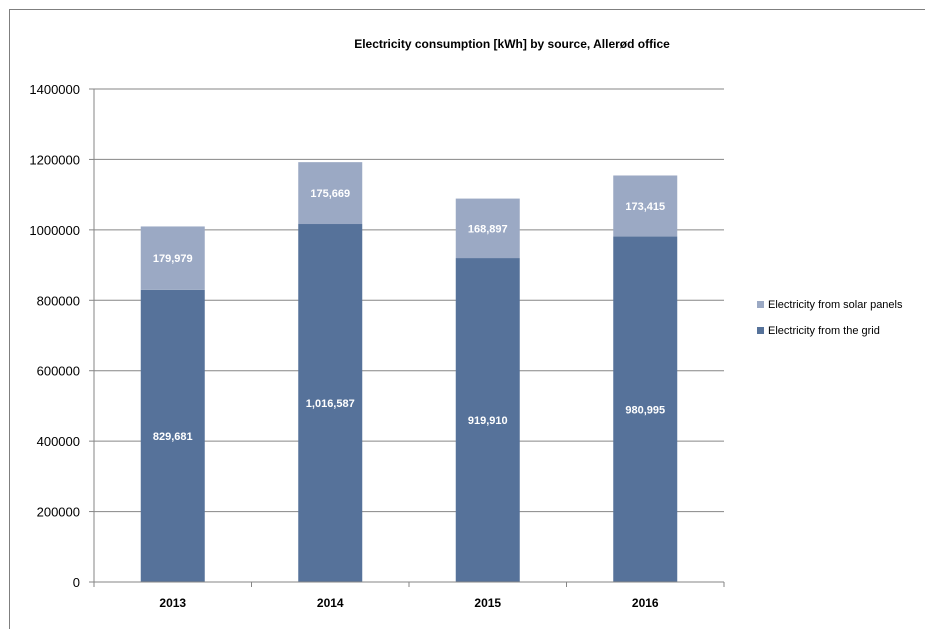 The height and width of the screenshot is (629, 925). I want to click on x-tick-label: 2013, so click(172, 603).